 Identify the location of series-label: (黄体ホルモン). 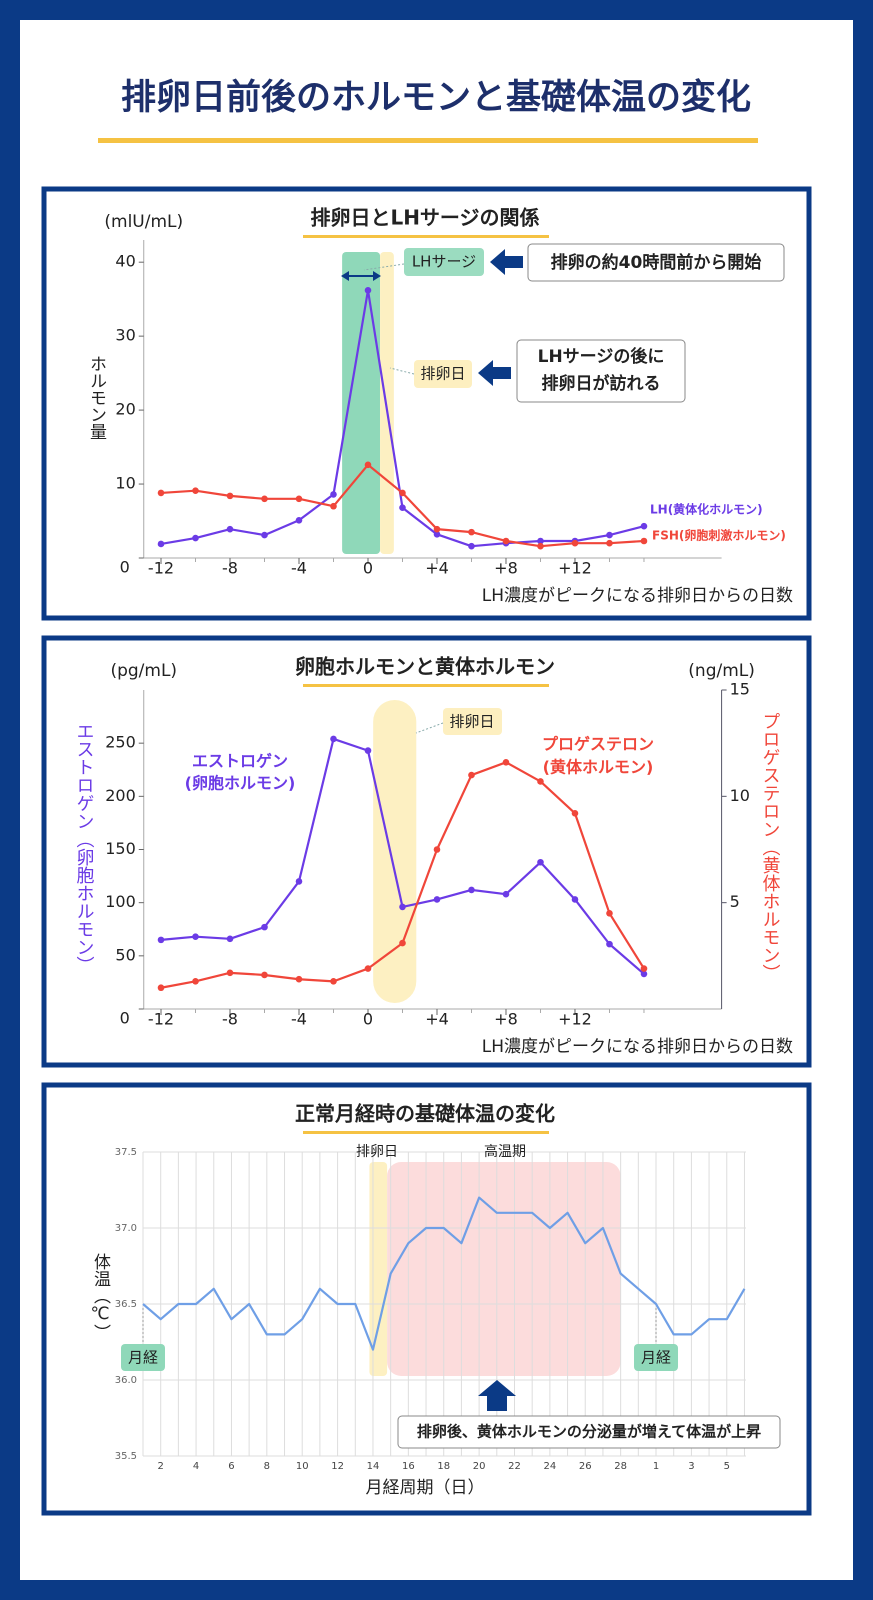
(598, 767).